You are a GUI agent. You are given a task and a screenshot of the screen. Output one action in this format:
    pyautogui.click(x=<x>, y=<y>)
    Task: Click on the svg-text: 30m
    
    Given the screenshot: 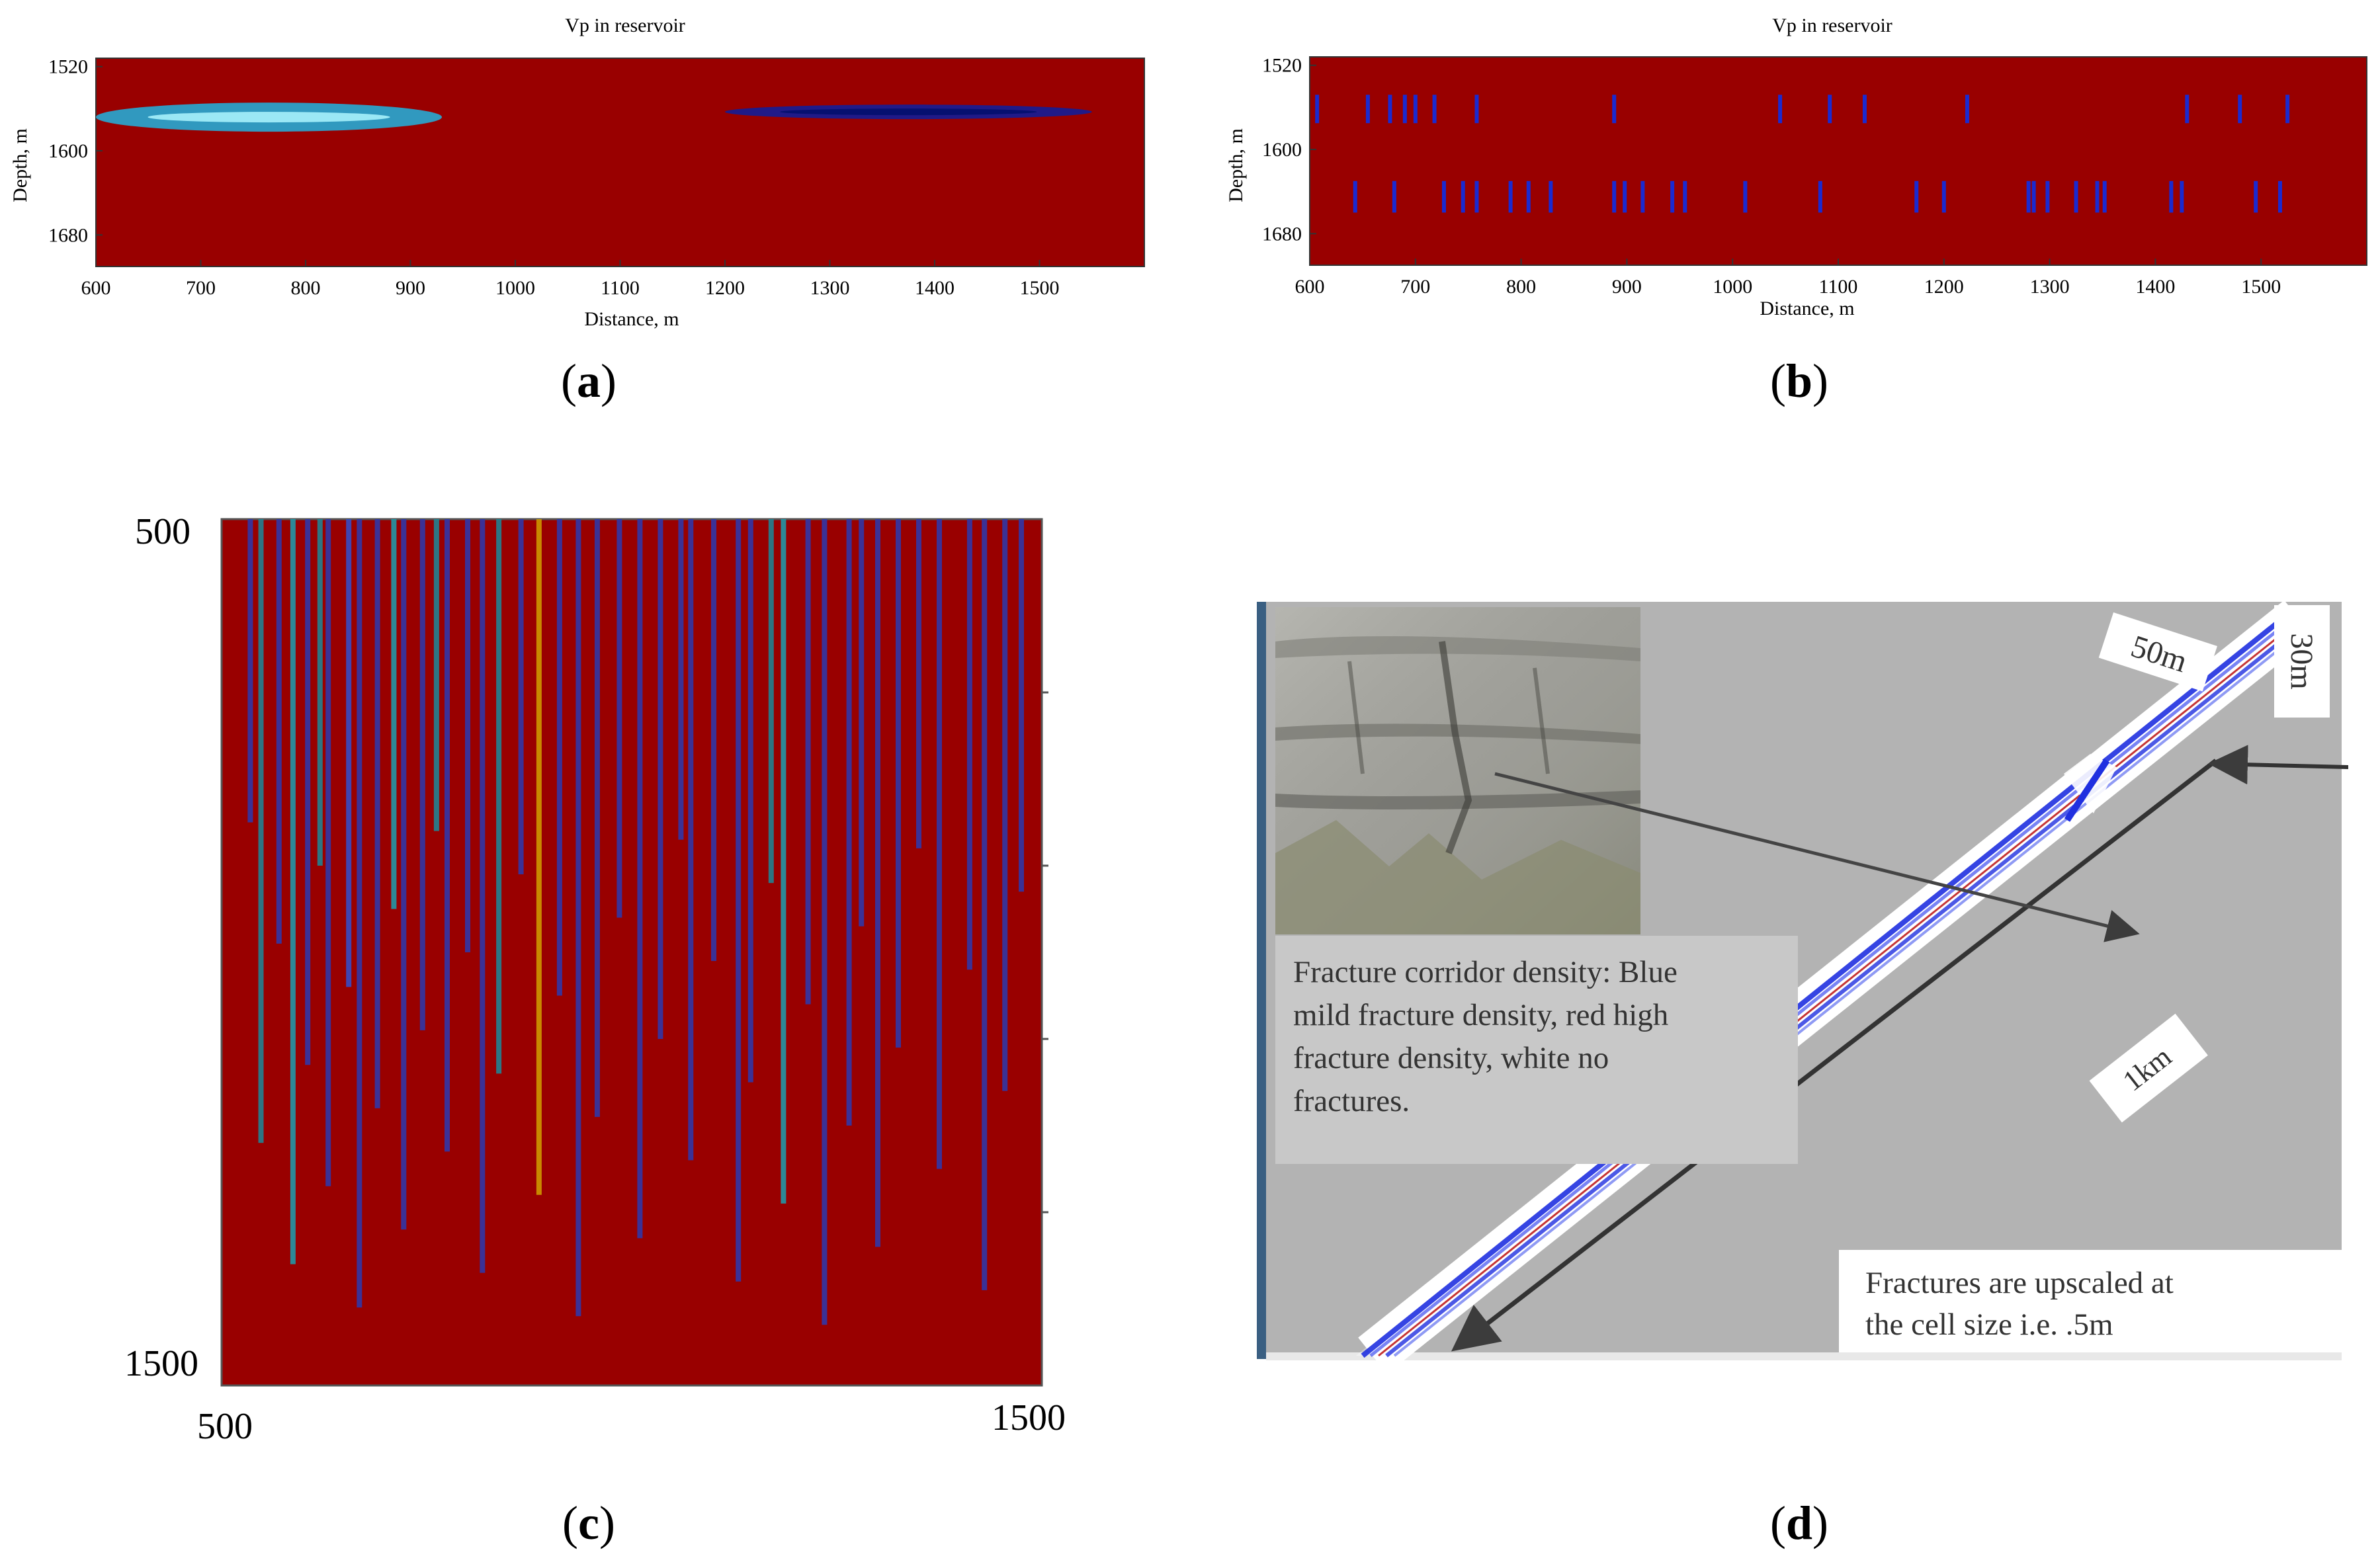 What is the action you would take?
    pyautogui.click(x=2301, y=661)
    